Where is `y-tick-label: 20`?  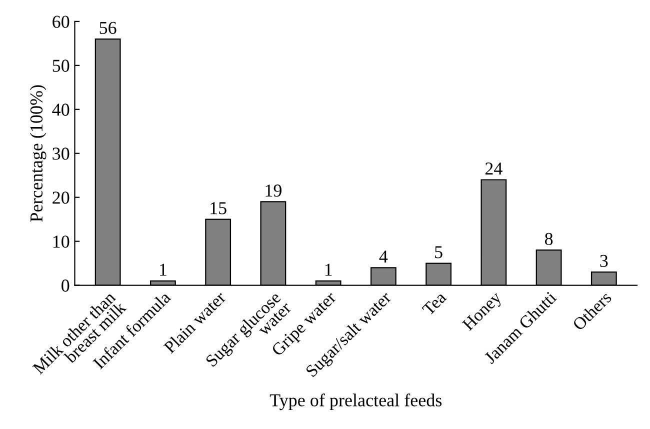 y-tick-label: 20 is located at coordinates (61, 198).